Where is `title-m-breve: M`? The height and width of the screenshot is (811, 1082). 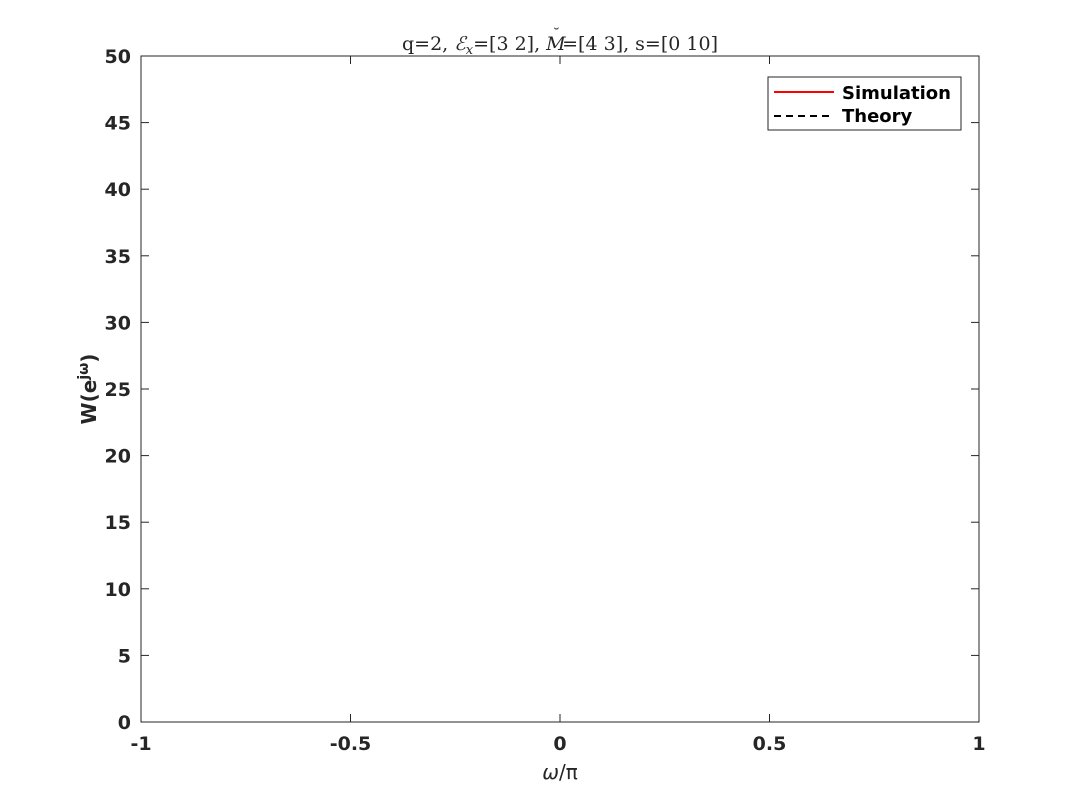
title-m-breve: M is located at coordinates (555, 44).